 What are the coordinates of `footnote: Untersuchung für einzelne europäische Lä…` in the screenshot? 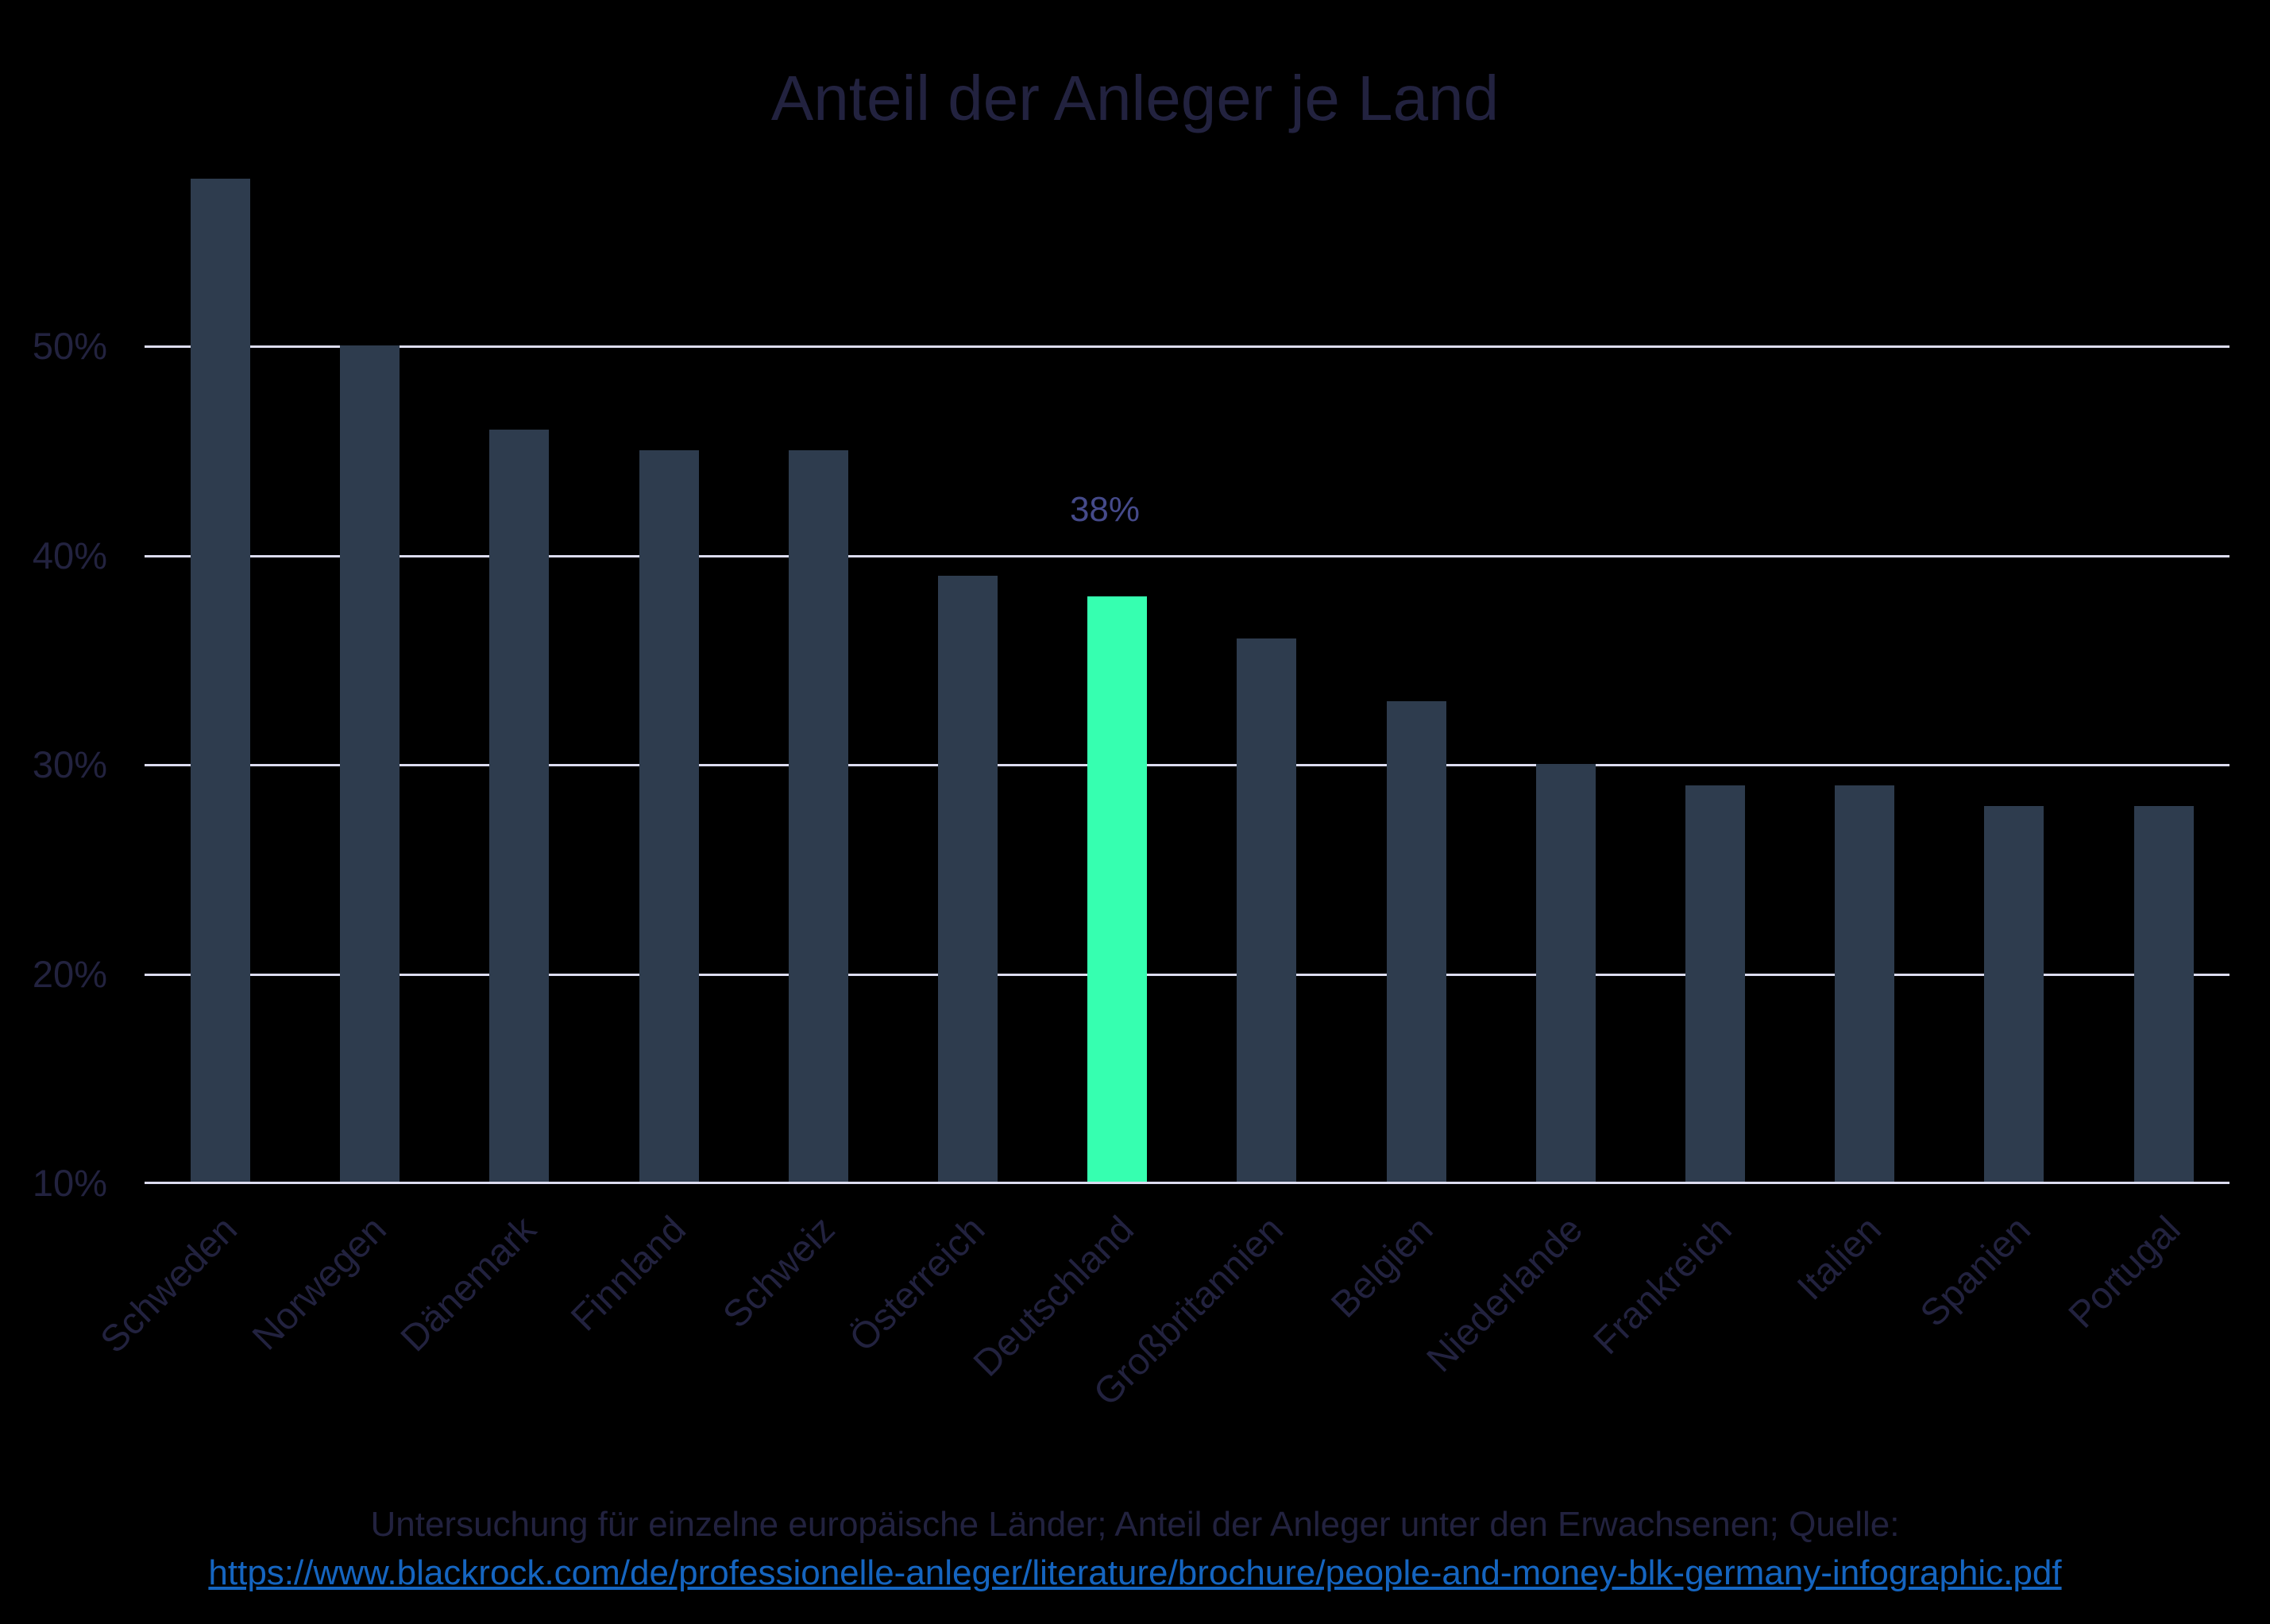 It's located at (1135, 1524).